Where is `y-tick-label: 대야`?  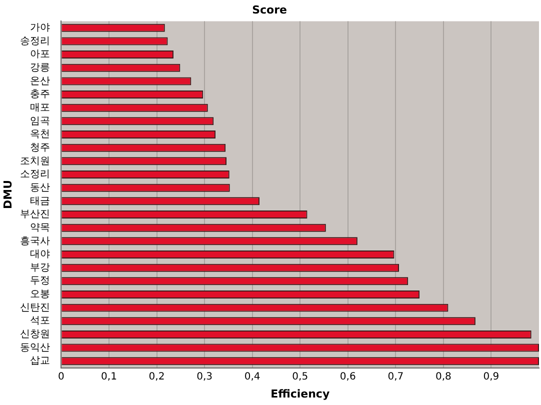
y-tick-label: 대야 is located at coordinates (40, 254).